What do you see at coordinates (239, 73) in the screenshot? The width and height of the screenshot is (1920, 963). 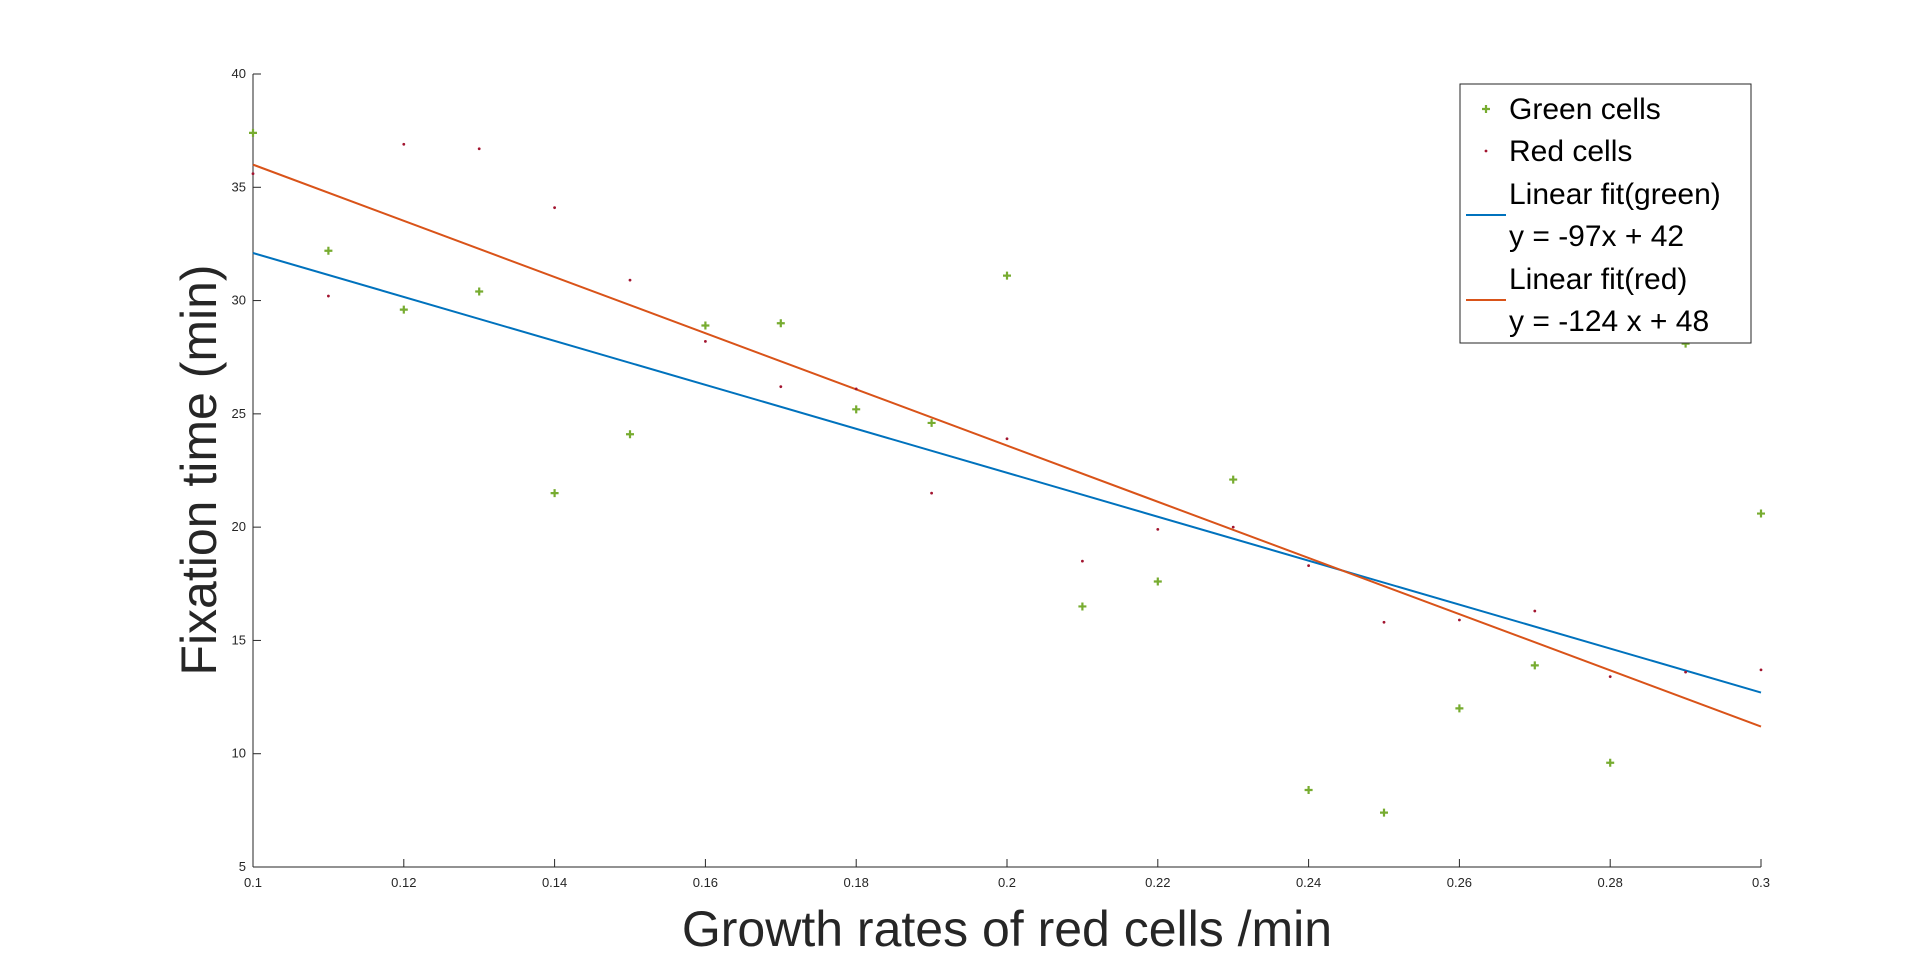 I see `y-tick-label: 40` at bounding box center [239, 73].